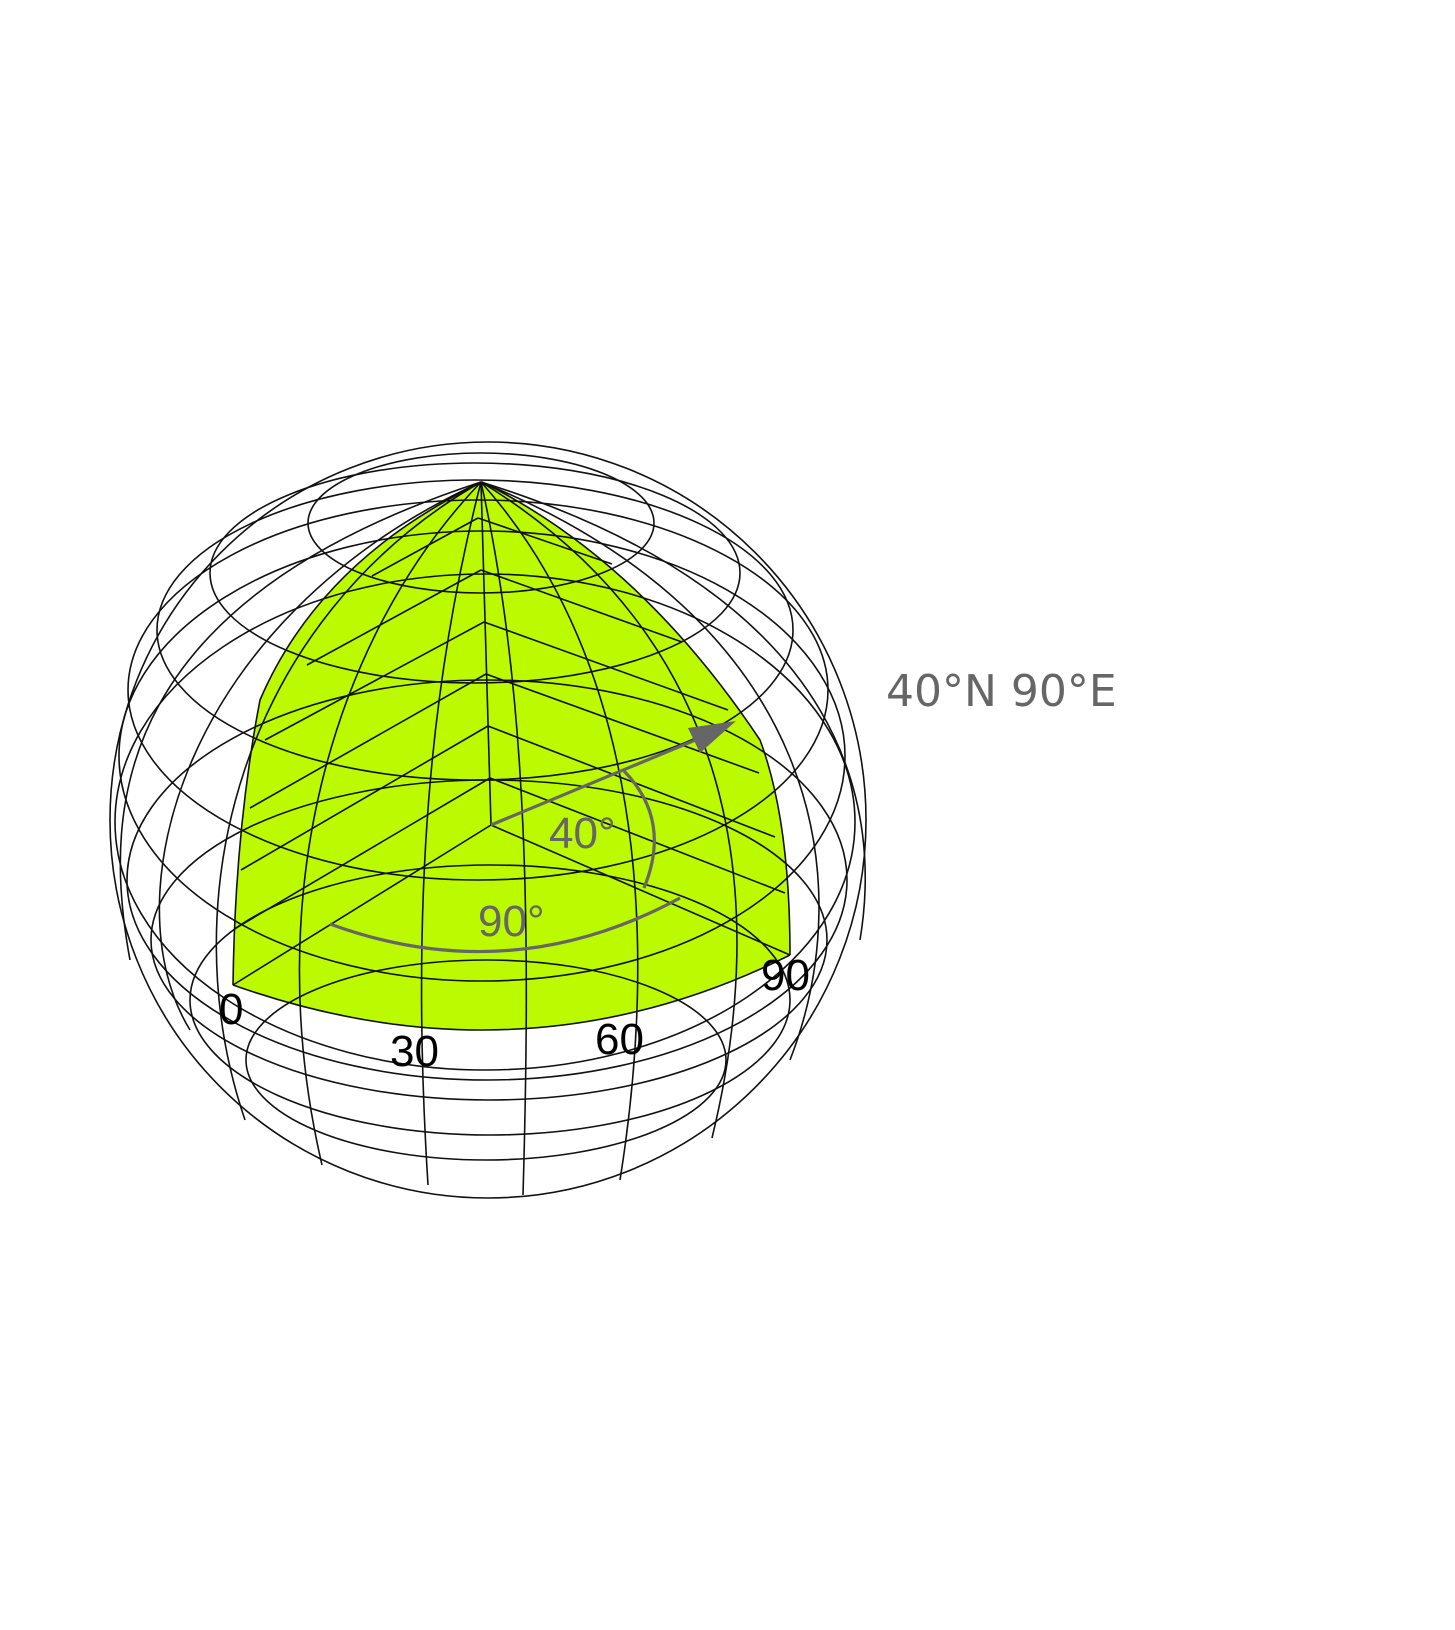  Describe the element at coordinates (414, 1051) in the screenshot. I see `meridian-label-30: 30` at that location.